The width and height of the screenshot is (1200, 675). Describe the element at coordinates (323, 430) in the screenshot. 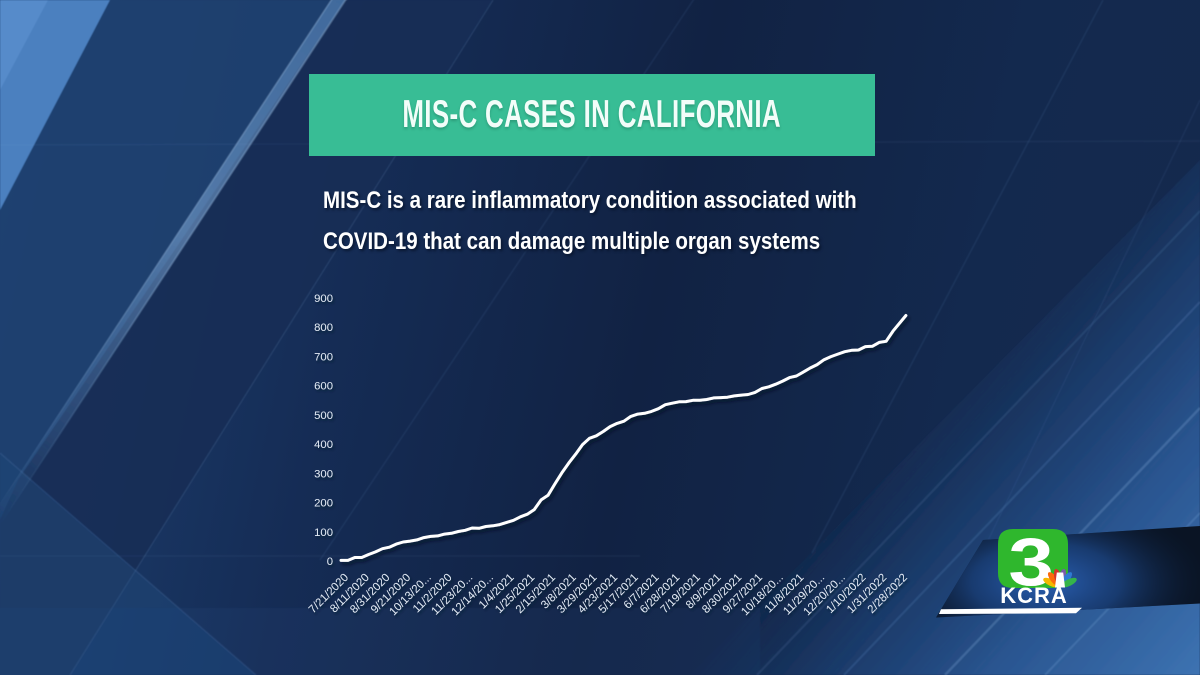

I see `y-axis-labels: 0 100 200 300 400 500 600 700 800 900` at that location.